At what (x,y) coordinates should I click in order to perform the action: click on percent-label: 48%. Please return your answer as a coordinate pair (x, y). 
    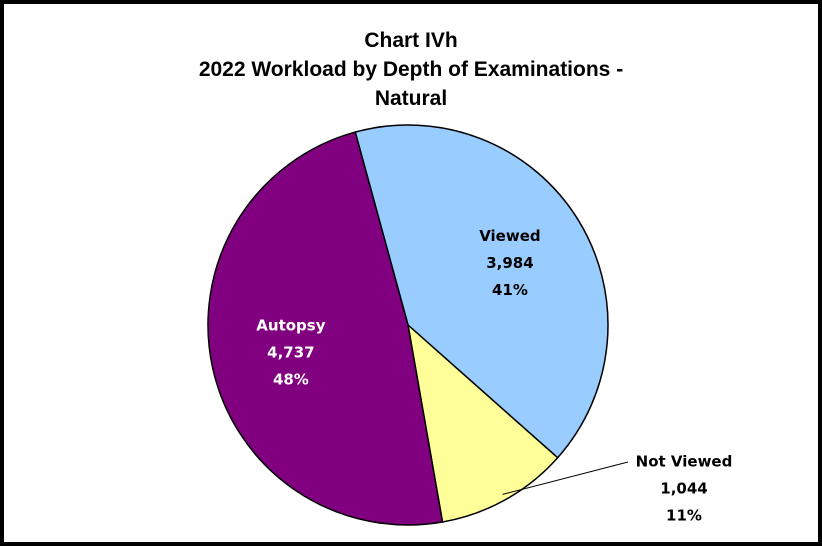
    Looking at the image, I should click on (291, 380).